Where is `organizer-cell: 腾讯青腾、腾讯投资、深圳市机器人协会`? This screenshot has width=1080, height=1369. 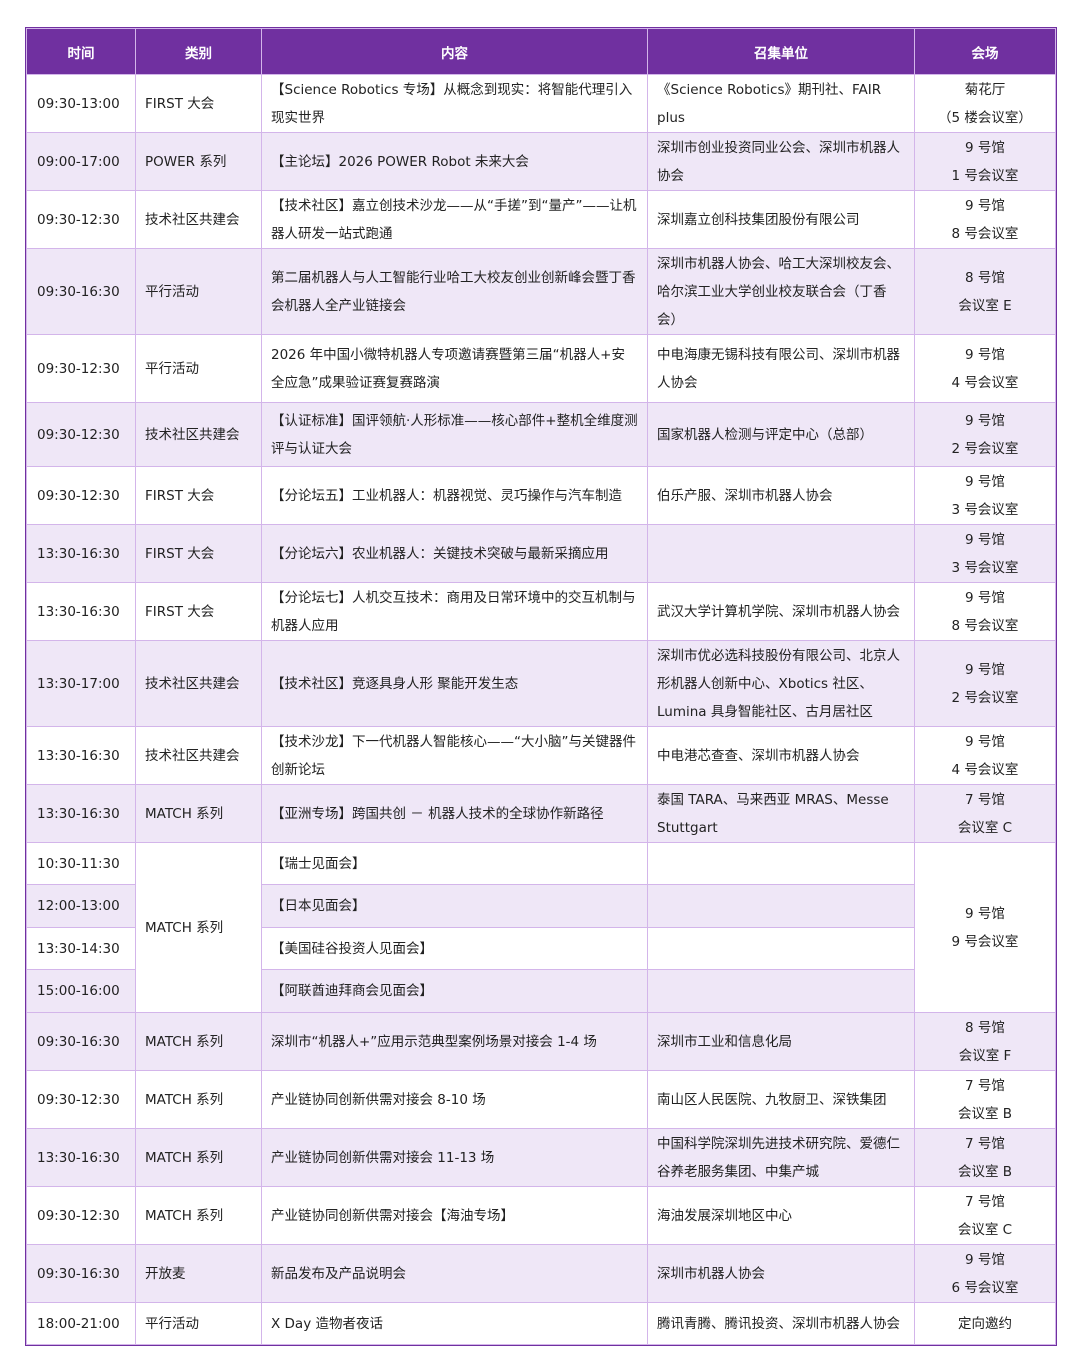 organizer-cell: 腾讯青腾、腾讯投资、深圳市机器人协会 is located at coordinates (781, 1323).